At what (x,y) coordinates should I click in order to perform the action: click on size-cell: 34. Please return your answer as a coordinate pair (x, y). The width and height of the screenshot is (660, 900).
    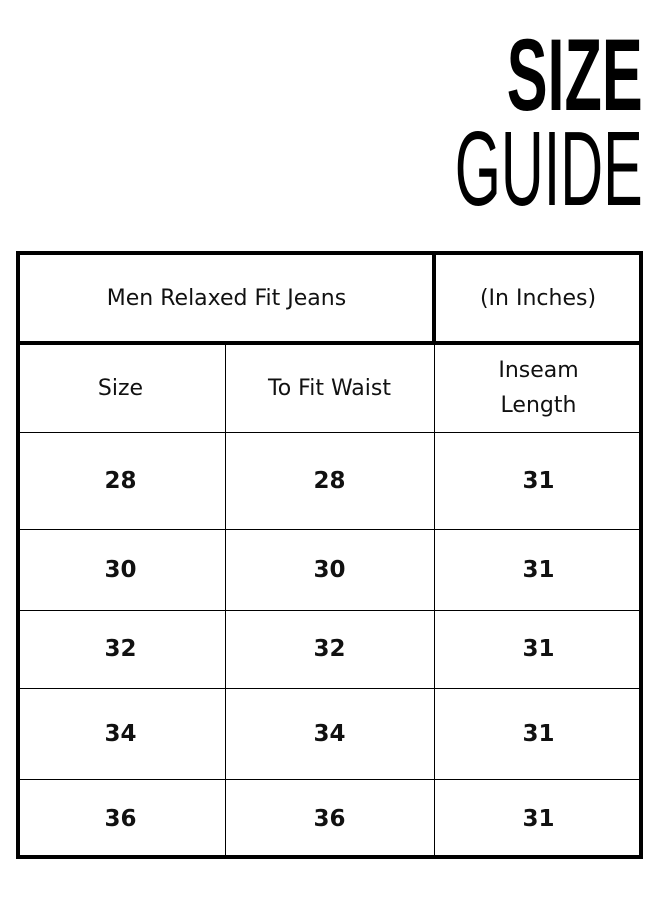
    Looking at the image, I should click on (120, 733).